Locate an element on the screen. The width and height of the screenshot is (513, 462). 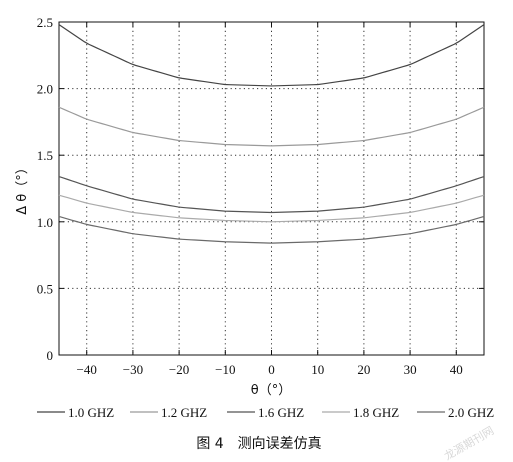
legend-label-1: 1.0 GHZ is located at coordinates (91, 412).